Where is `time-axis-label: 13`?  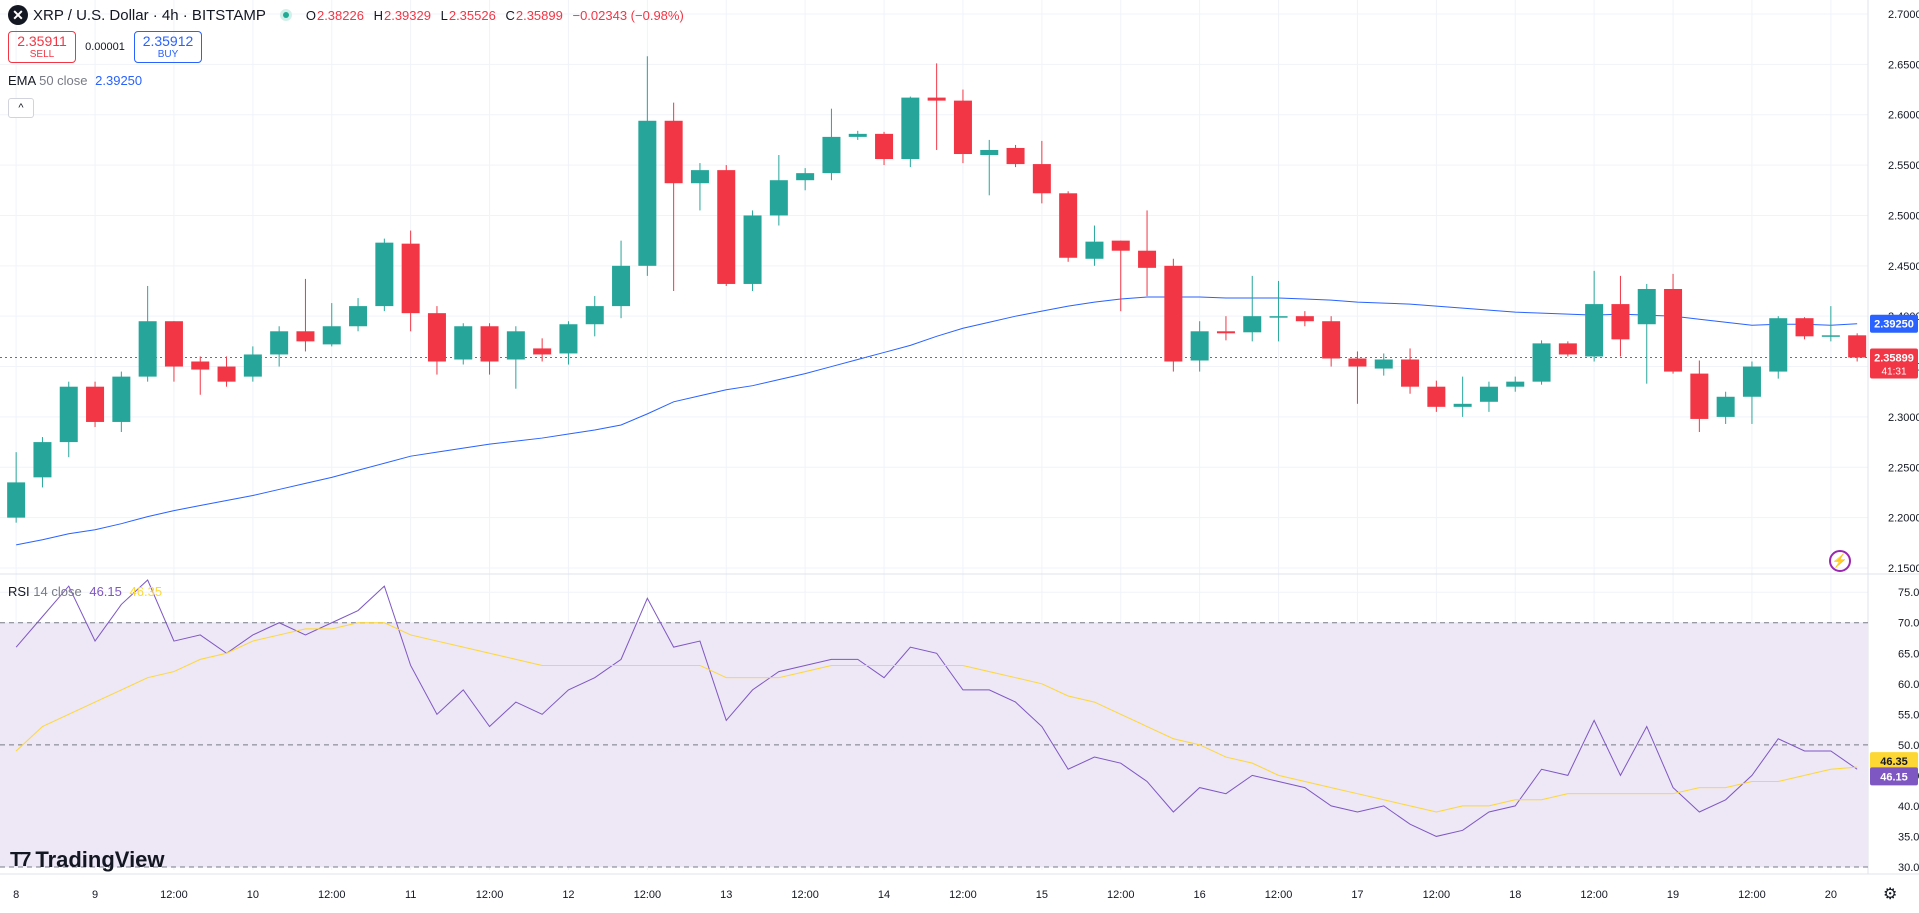 time-axis-label: 13 is located at coordinates (726, 895).